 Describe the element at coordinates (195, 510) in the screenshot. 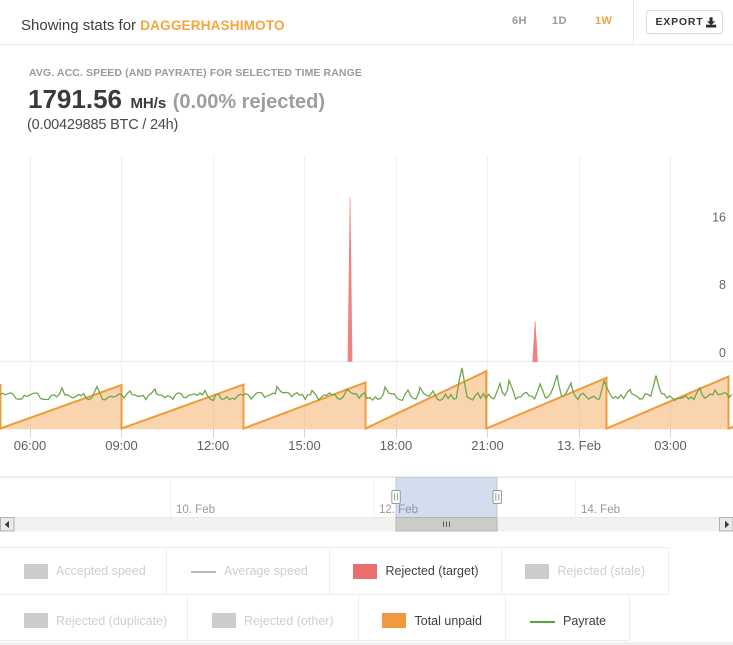

I see `svg-text: 10. Feb` at that location.